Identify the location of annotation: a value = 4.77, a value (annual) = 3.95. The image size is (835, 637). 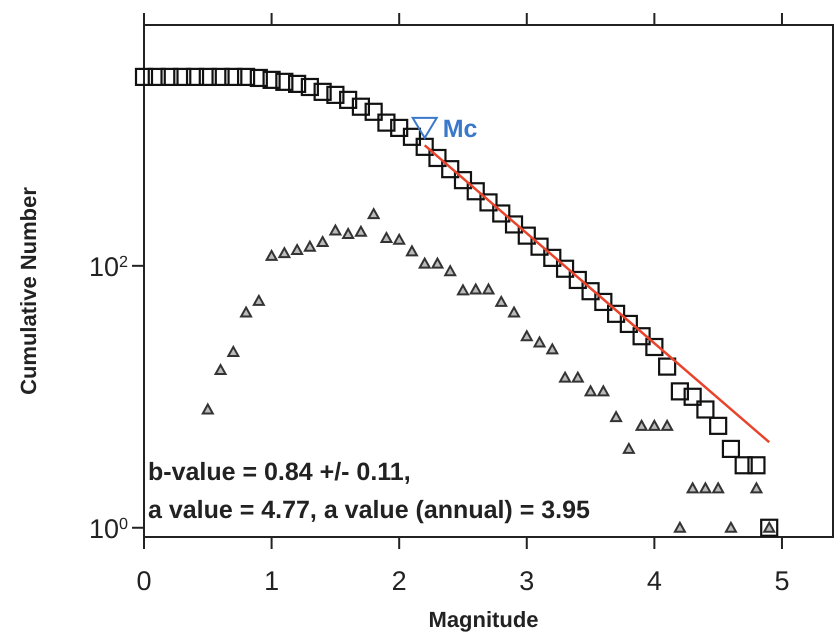
(369, 510).